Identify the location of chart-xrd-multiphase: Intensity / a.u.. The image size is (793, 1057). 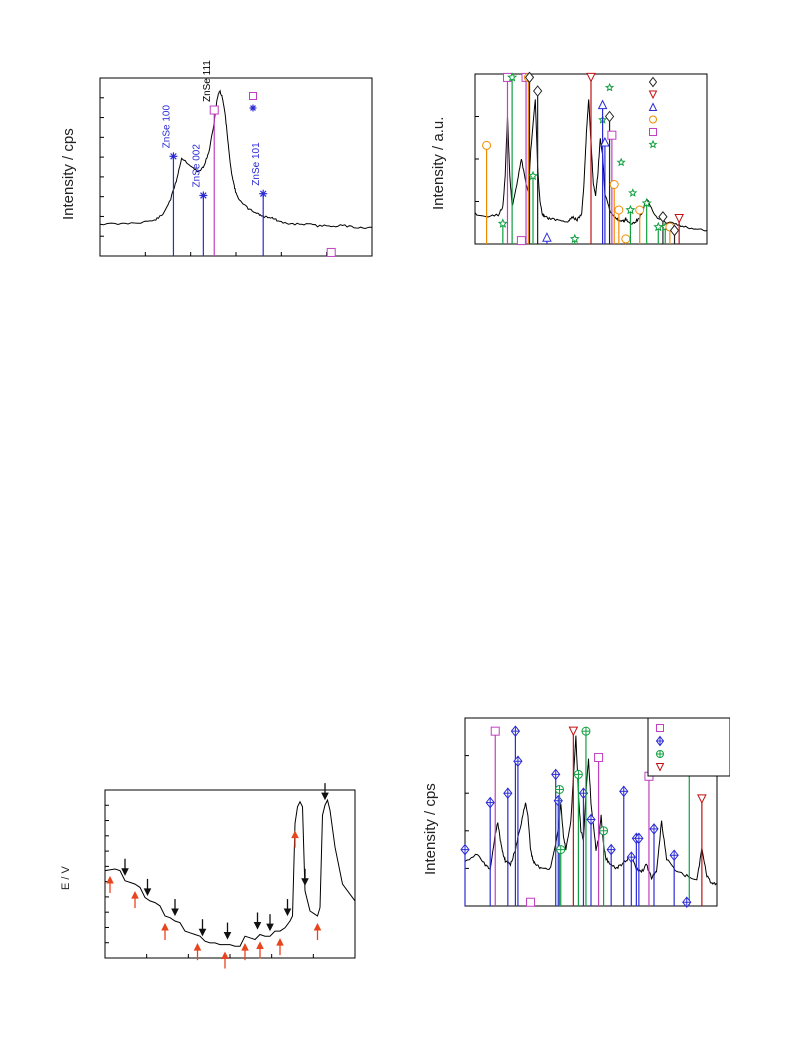
(570, 170).